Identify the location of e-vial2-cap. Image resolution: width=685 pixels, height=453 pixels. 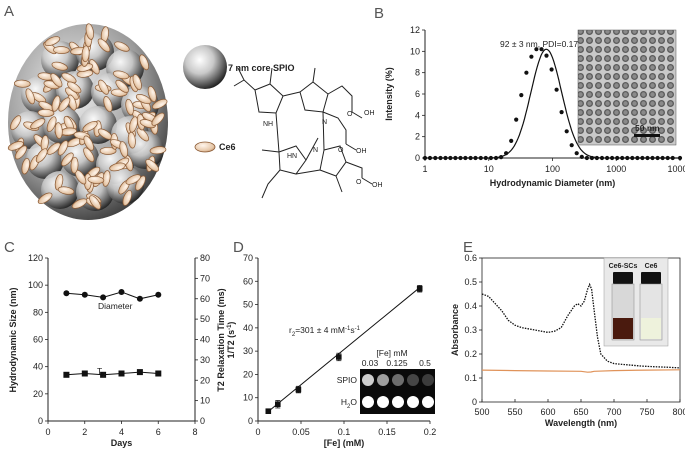
(651, 278).